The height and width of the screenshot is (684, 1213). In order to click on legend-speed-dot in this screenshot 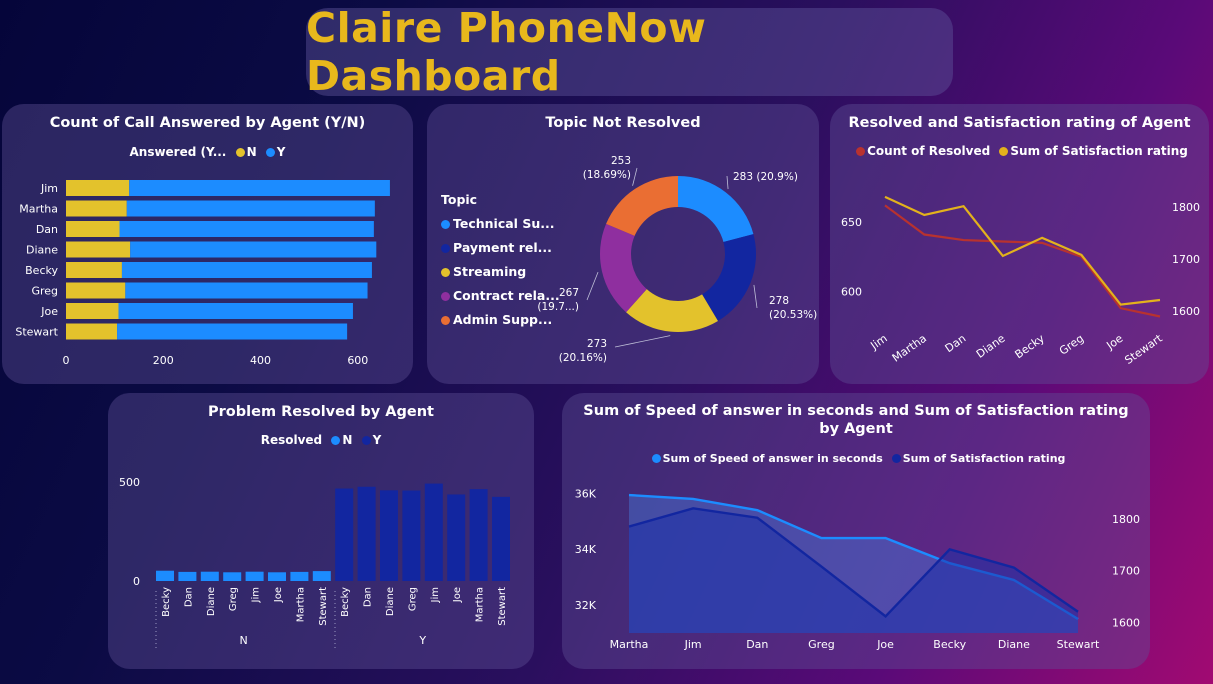, I will do `click(656, 458)`.